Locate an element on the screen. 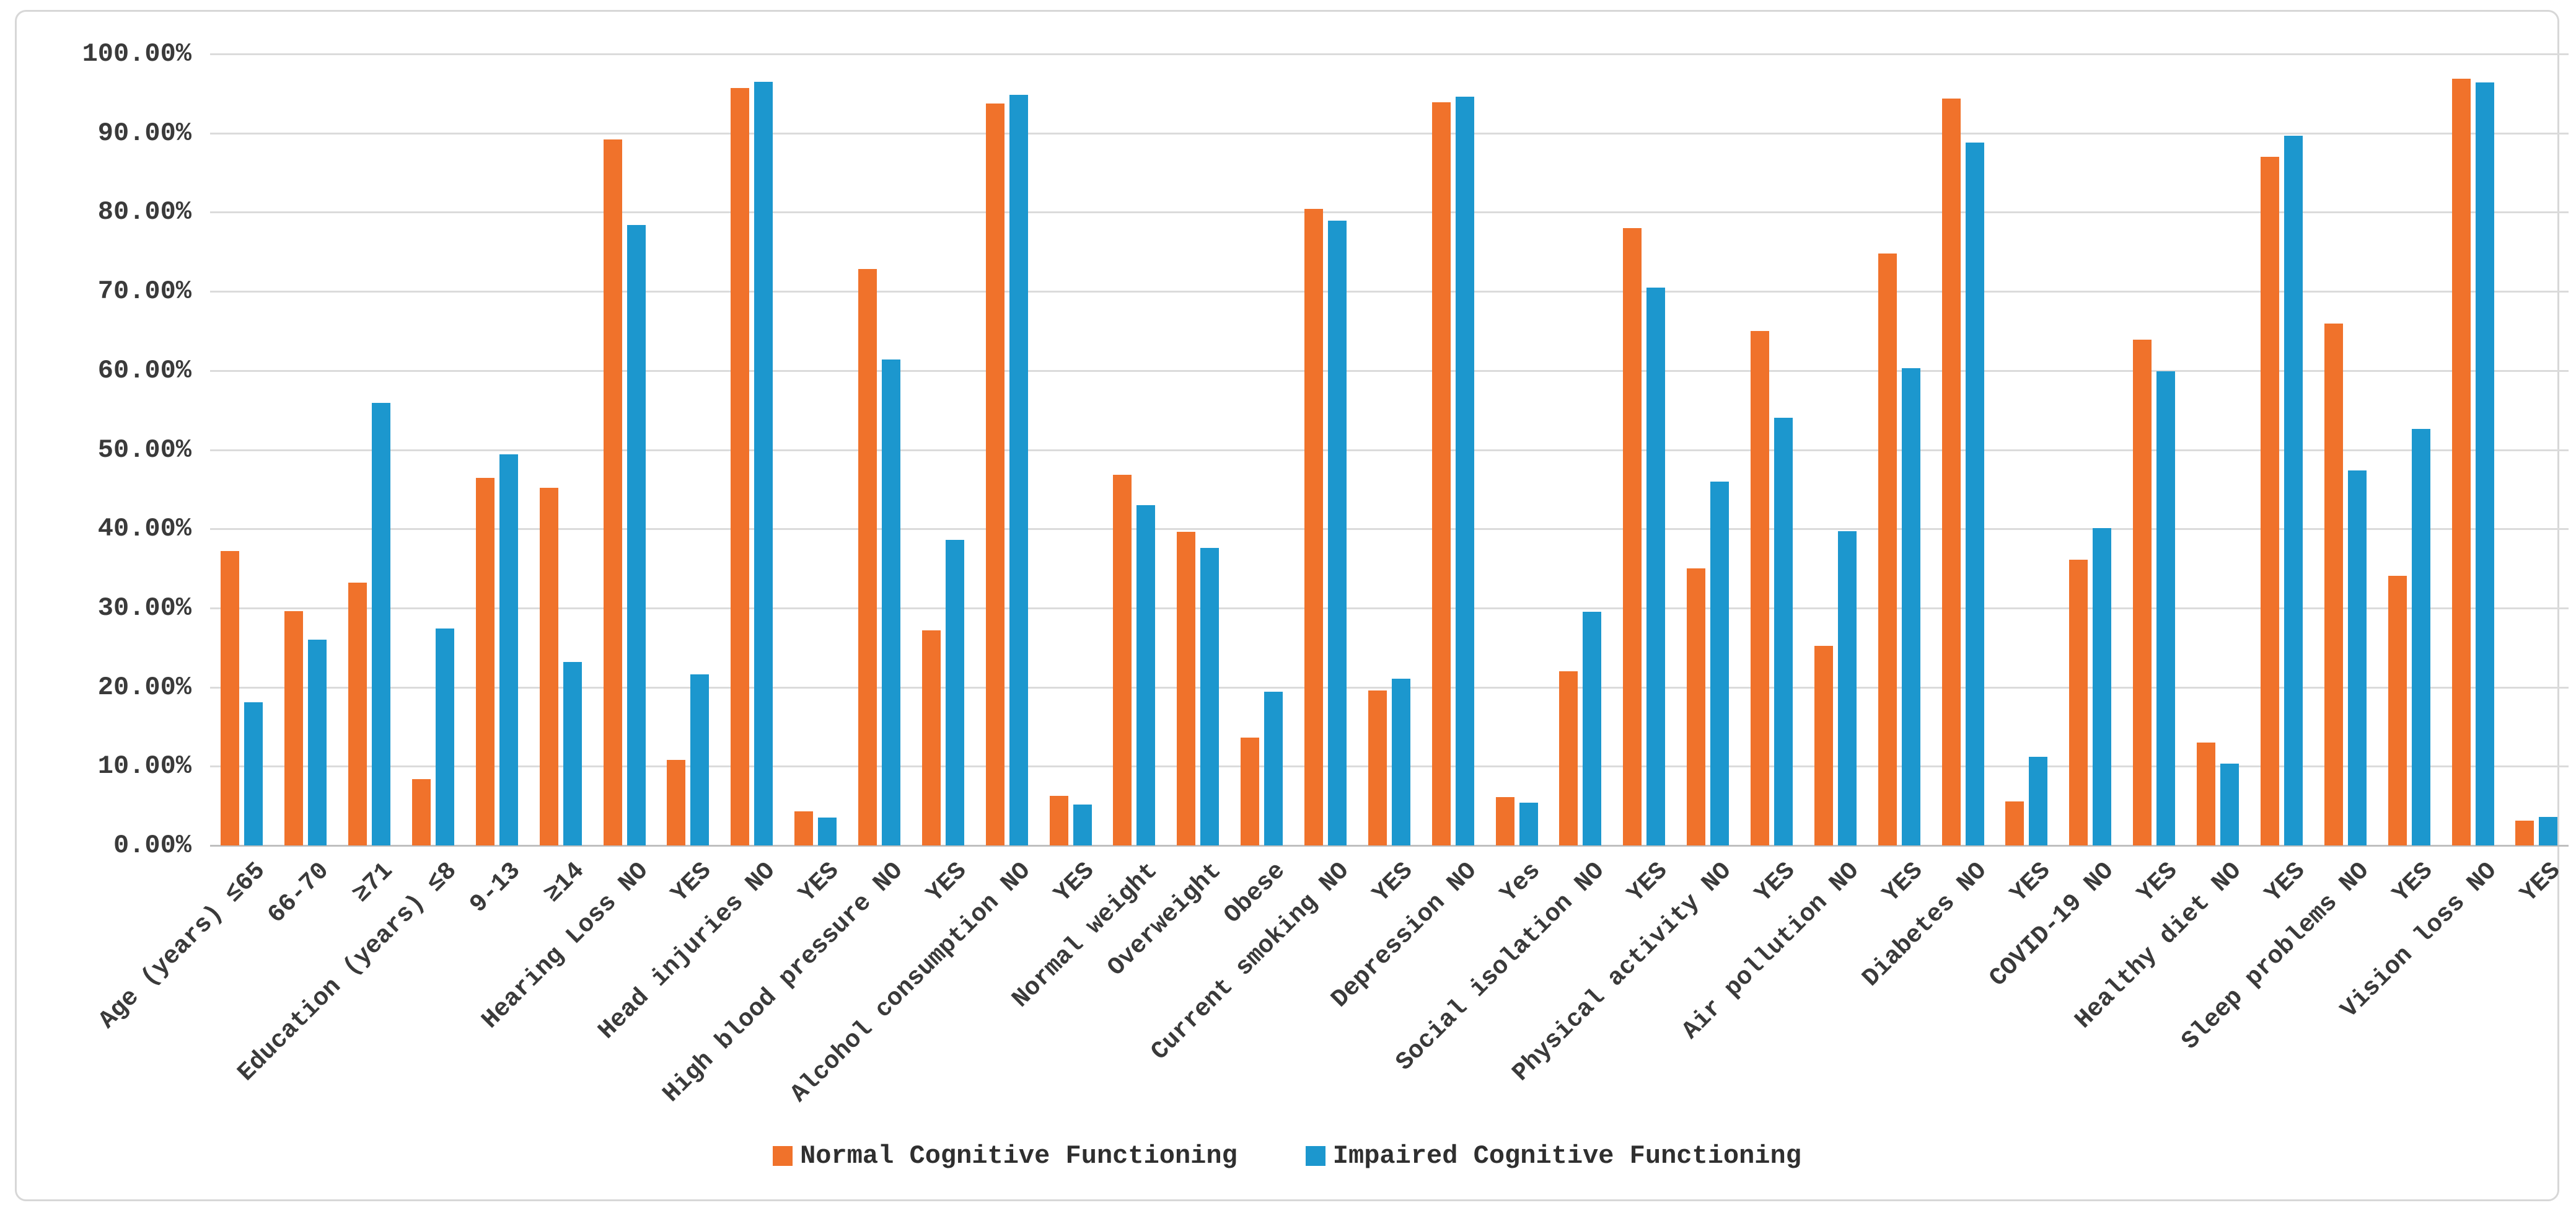 This screenshot has height=1213, width=2576. legend-swatch-impaired is located at coordinates (1315, 1156).